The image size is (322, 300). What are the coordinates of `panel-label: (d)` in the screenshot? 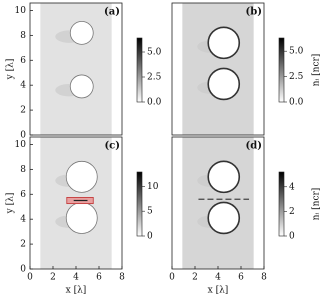 It's located at (254, 146).